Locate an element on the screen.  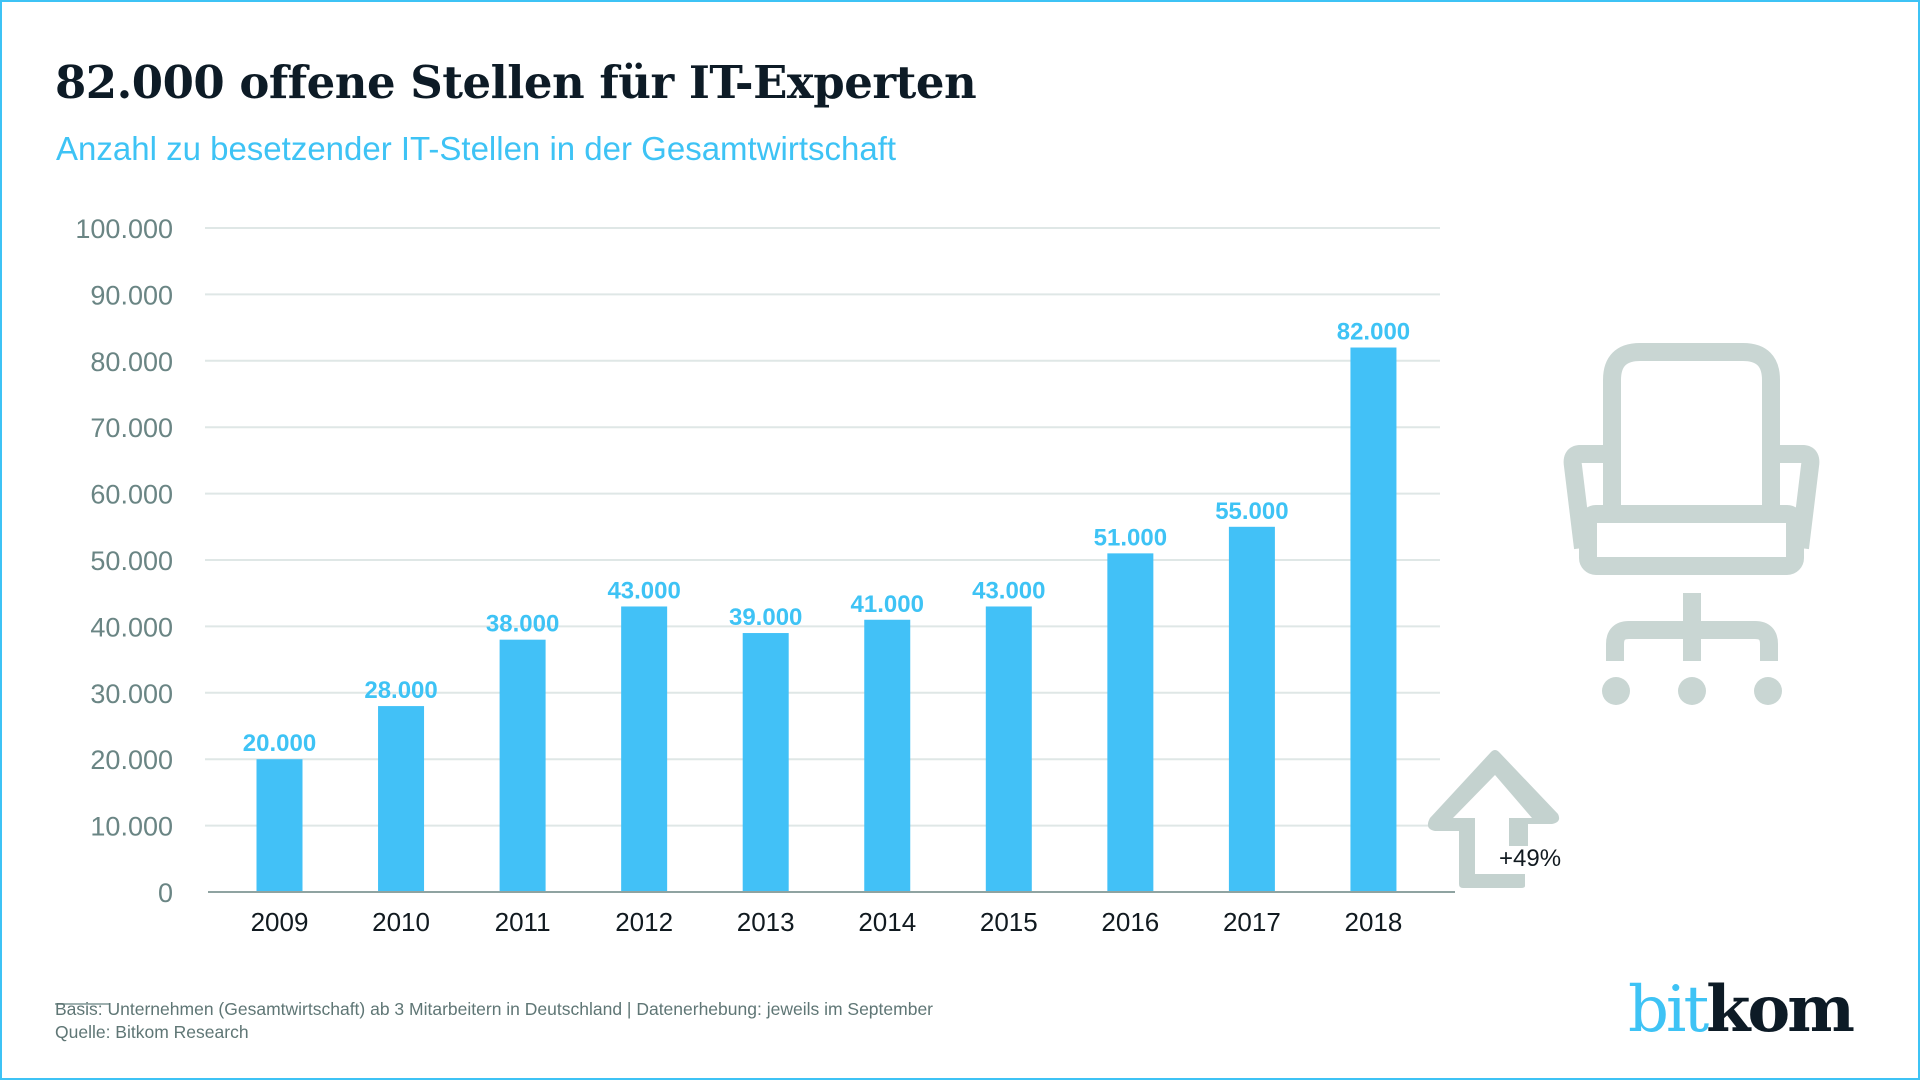
chair-wheels is located at coordinates (1692, 691).